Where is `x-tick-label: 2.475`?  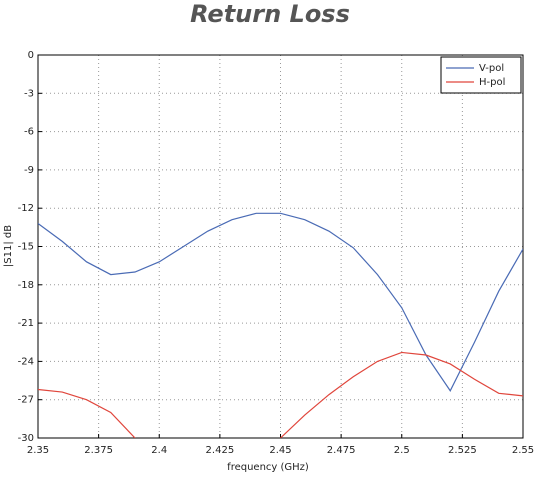 x-tick-label: 2.475 is located at coordinates (341, 450).